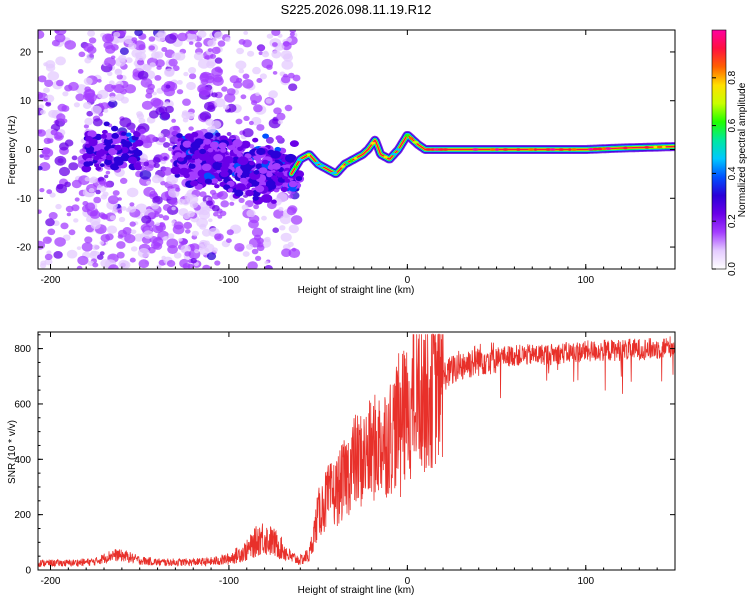 The height and width of the screenshot is (600, 750). Describe the element at coordinates (742, 149) in the screenshot. I see `colorbar-label: Normalized spectral amplitude` at that location.